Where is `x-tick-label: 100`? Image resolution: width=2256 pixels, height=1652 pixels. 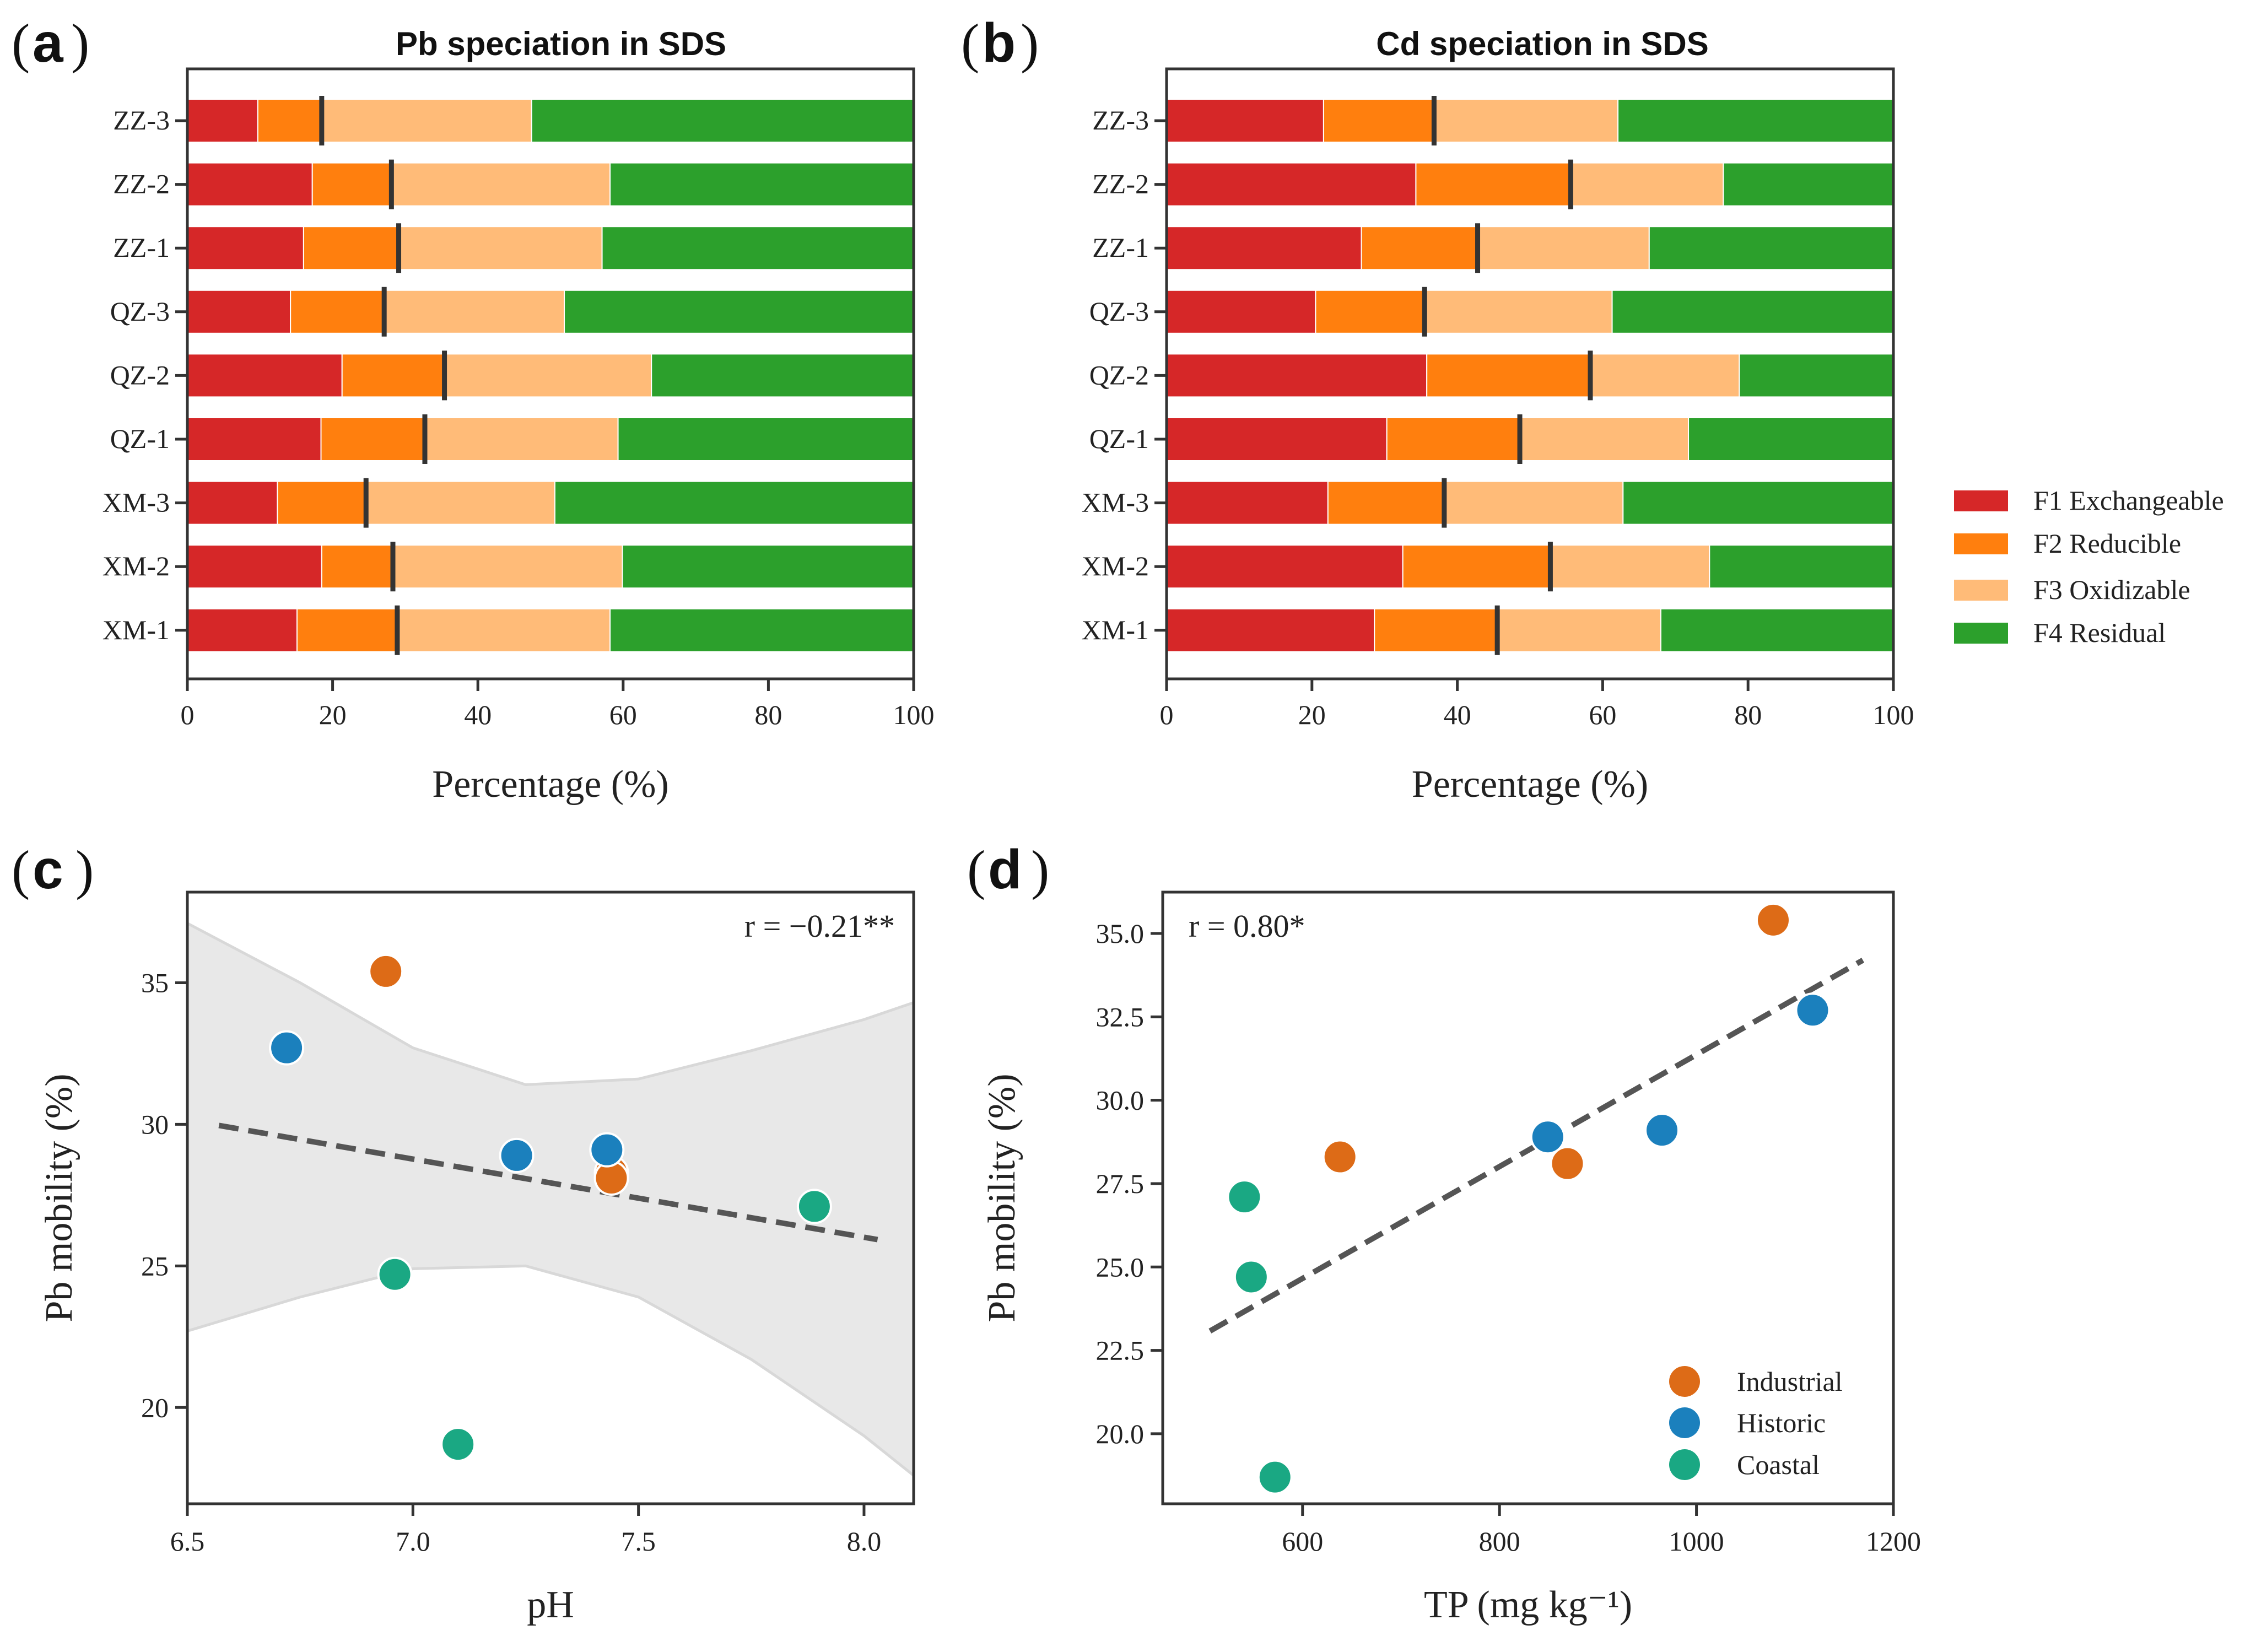 x-tick-label: 100 is located at coordinates (1893, 714).